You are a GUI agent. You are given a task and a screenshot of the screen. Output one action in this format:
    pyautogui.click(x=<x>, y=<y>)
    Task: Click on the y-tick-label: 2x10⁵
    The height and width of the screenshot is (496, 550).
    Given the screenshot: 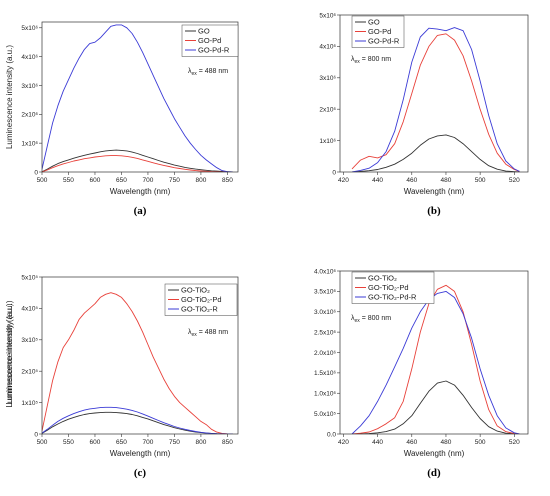 What is the action you would take?
    pyautogui.click(x=29, y=372)
    